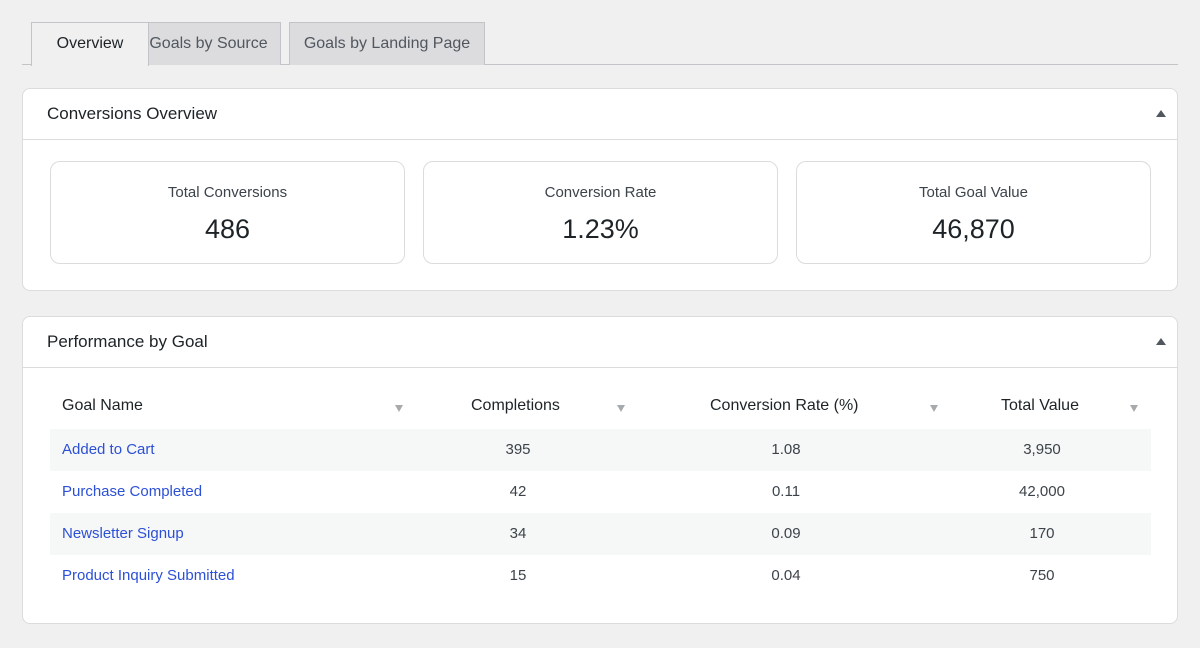 This screenshot has height=648, width=1200. Describe the element at coordinates (784, 405) in the screenshot. I see `column-header-conversion-rate: Conversion Rate (%)` at that location.